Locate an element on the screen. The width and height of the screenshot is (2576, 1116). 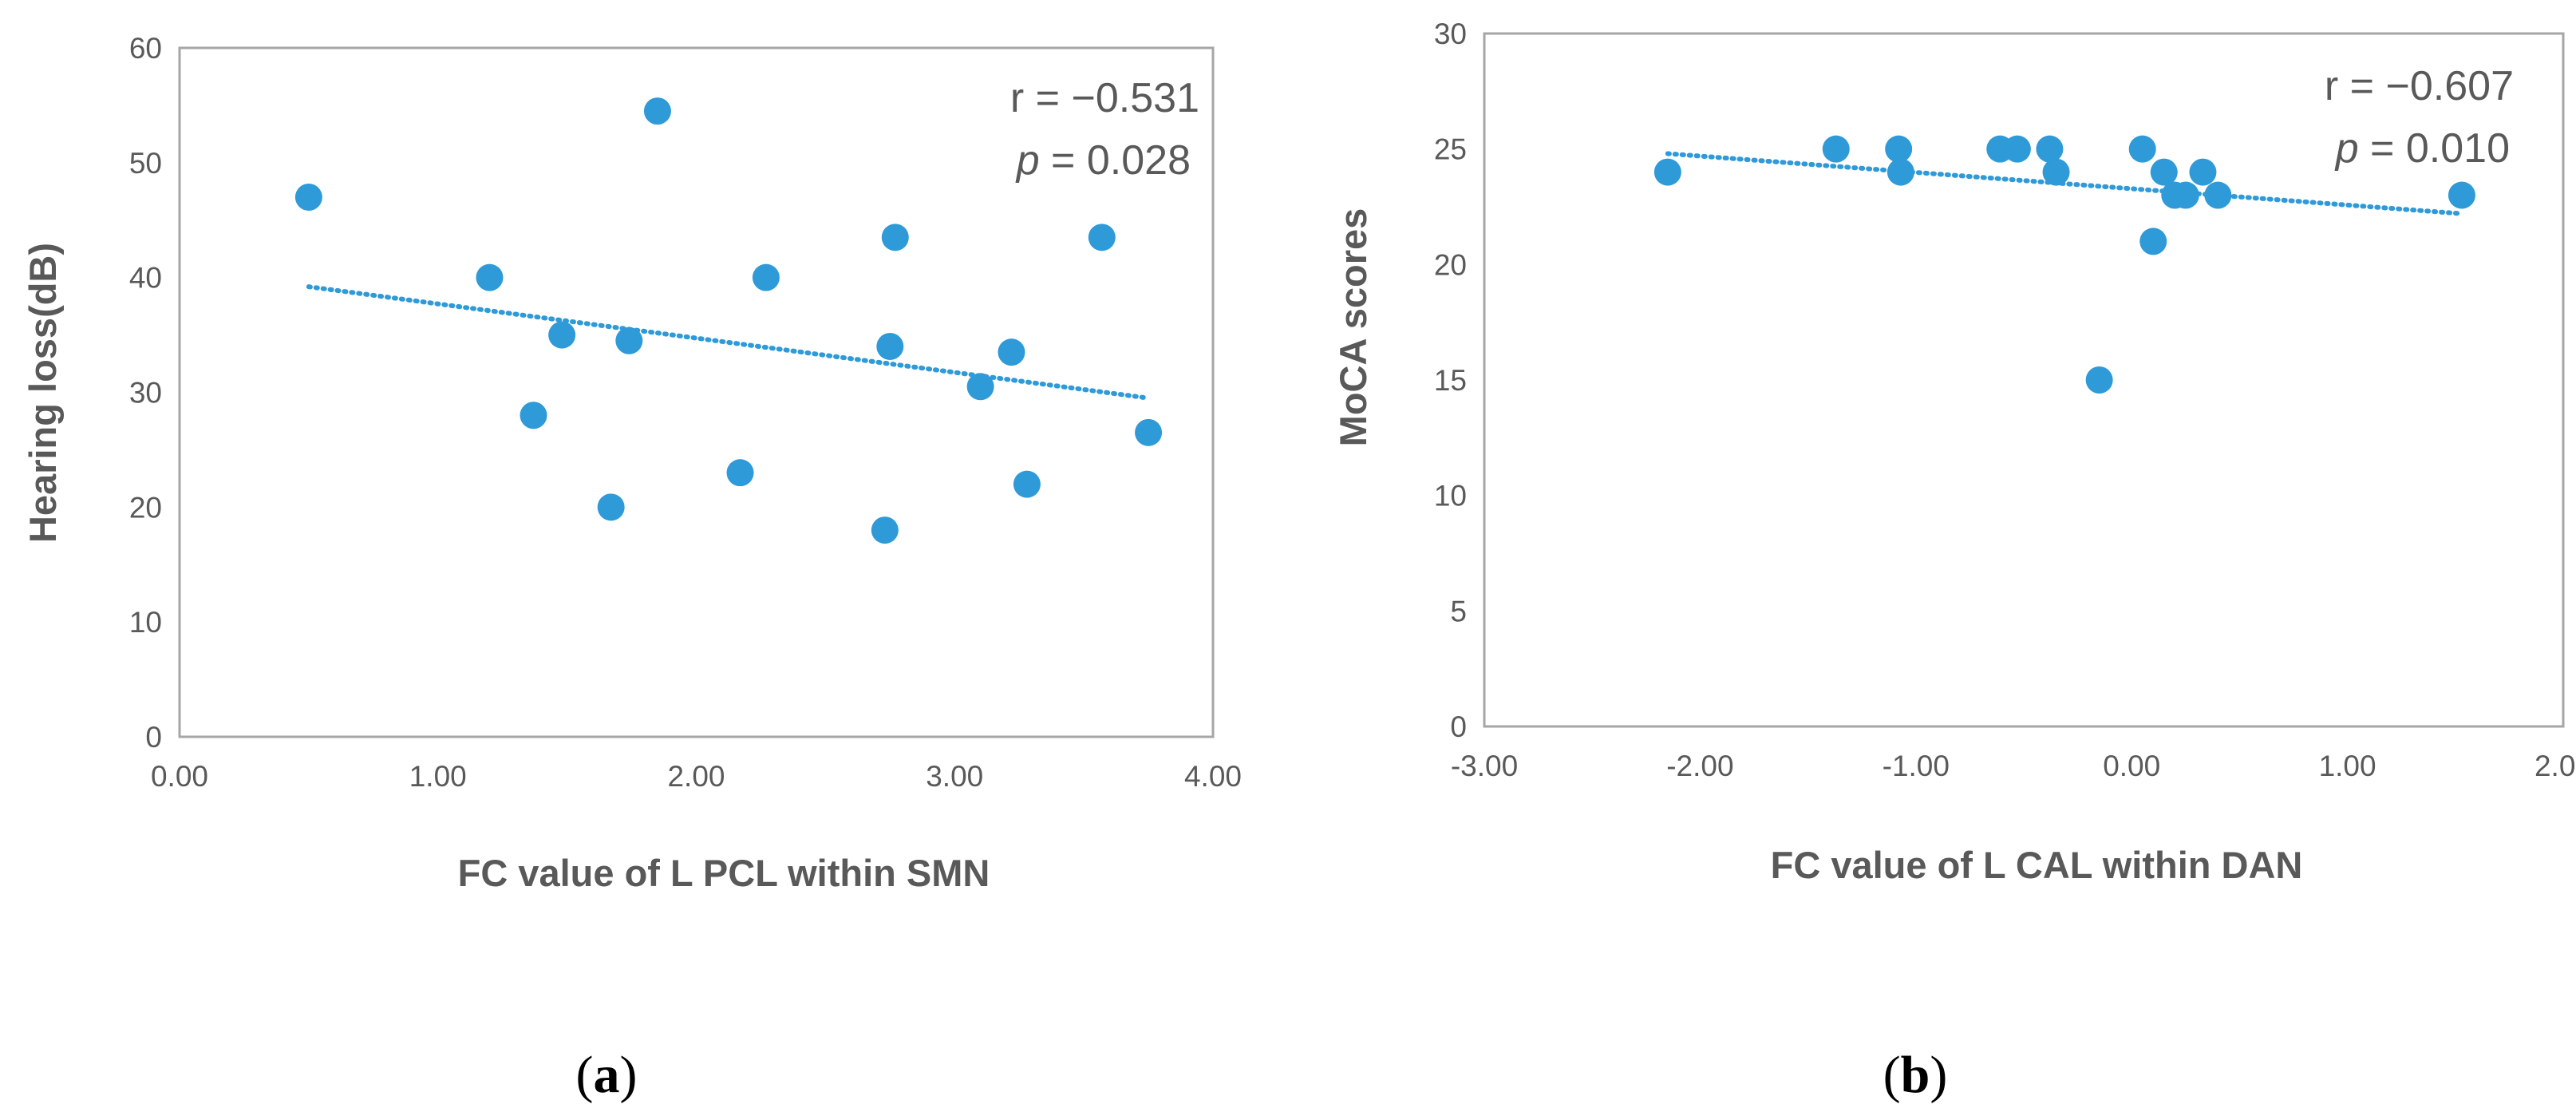
x-axis-title-b: FC value of L CAL within DAN is located at coordinates (2037, 865).